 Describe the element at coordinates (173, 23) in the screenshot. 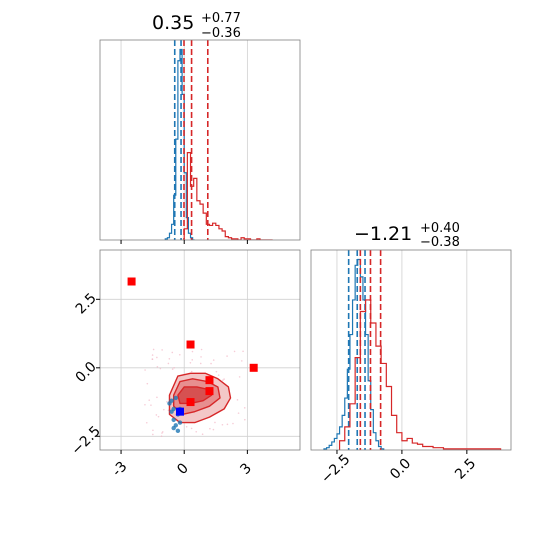

I see `top-hist-title-value: 0.35` at that location.